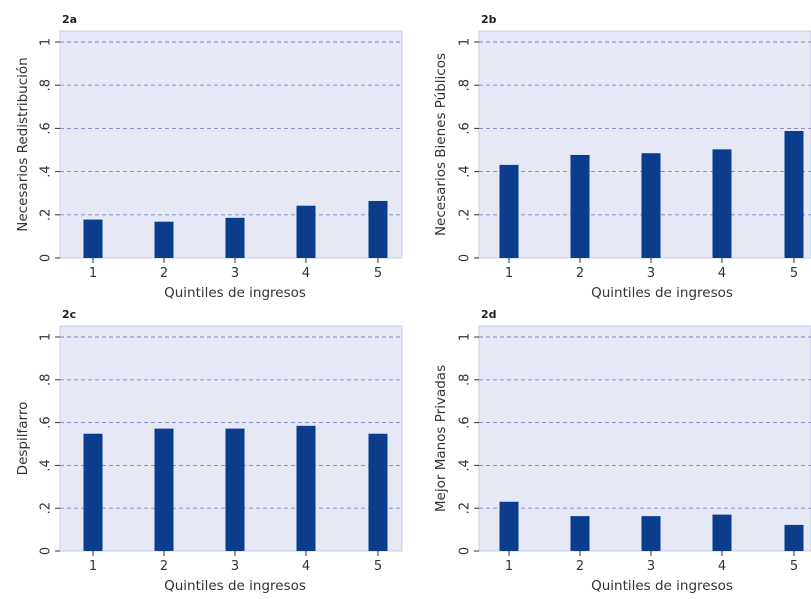 This screenshot has width=811, height=599. I want to click on y-axis-title: Mejor Manos Privadas, so click(441, 438).